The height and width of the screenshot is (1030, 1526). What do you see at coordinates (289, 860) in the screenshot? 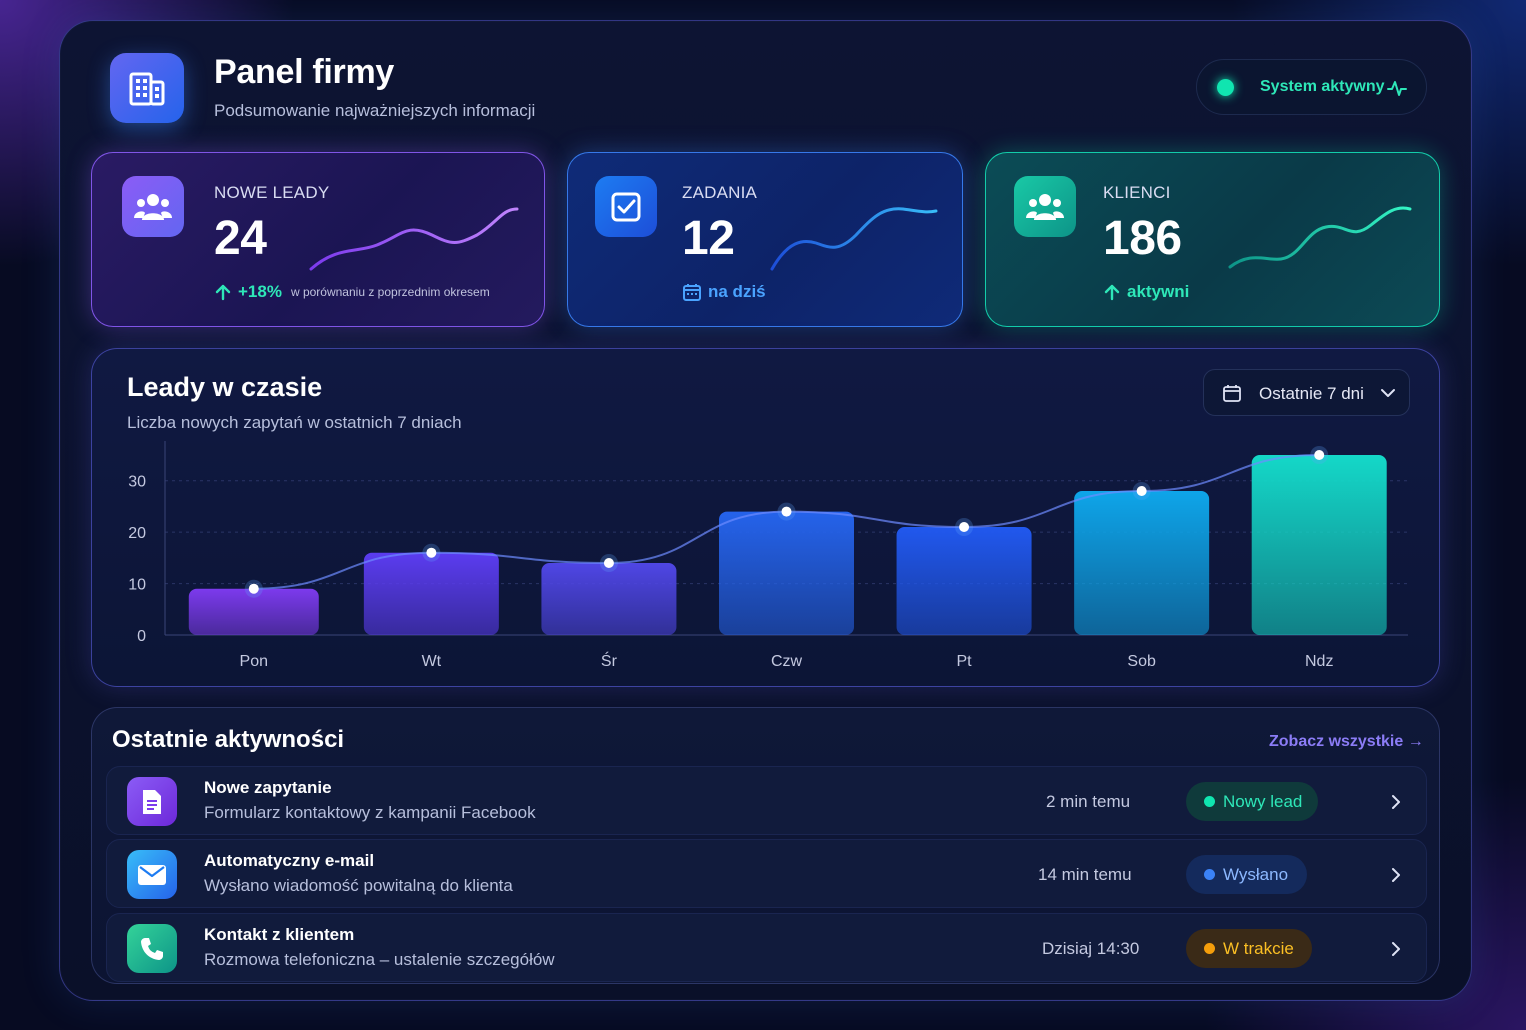
I see `activity-title: Automatyczny e-mail` at bounding box center [289, 860].